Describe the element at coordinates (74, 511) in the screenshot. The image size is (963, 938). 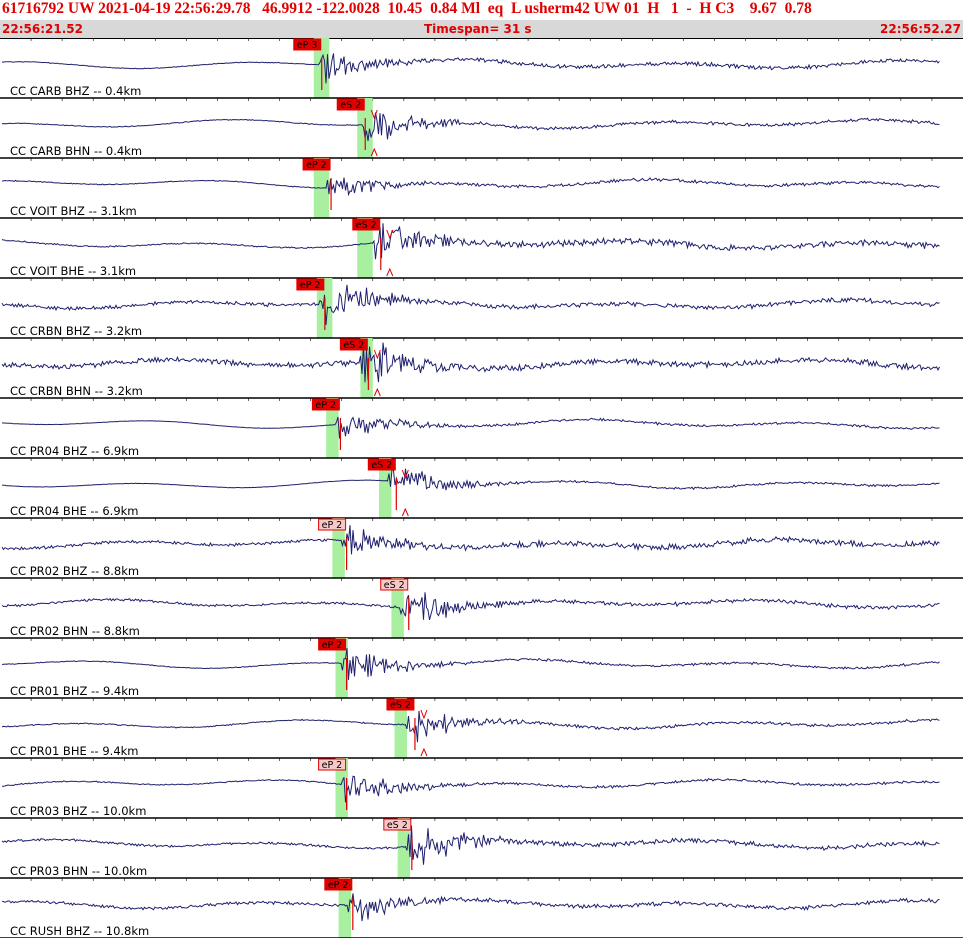
I see `channel-label: CC PR04 BHE -- 6.9km` at that location.